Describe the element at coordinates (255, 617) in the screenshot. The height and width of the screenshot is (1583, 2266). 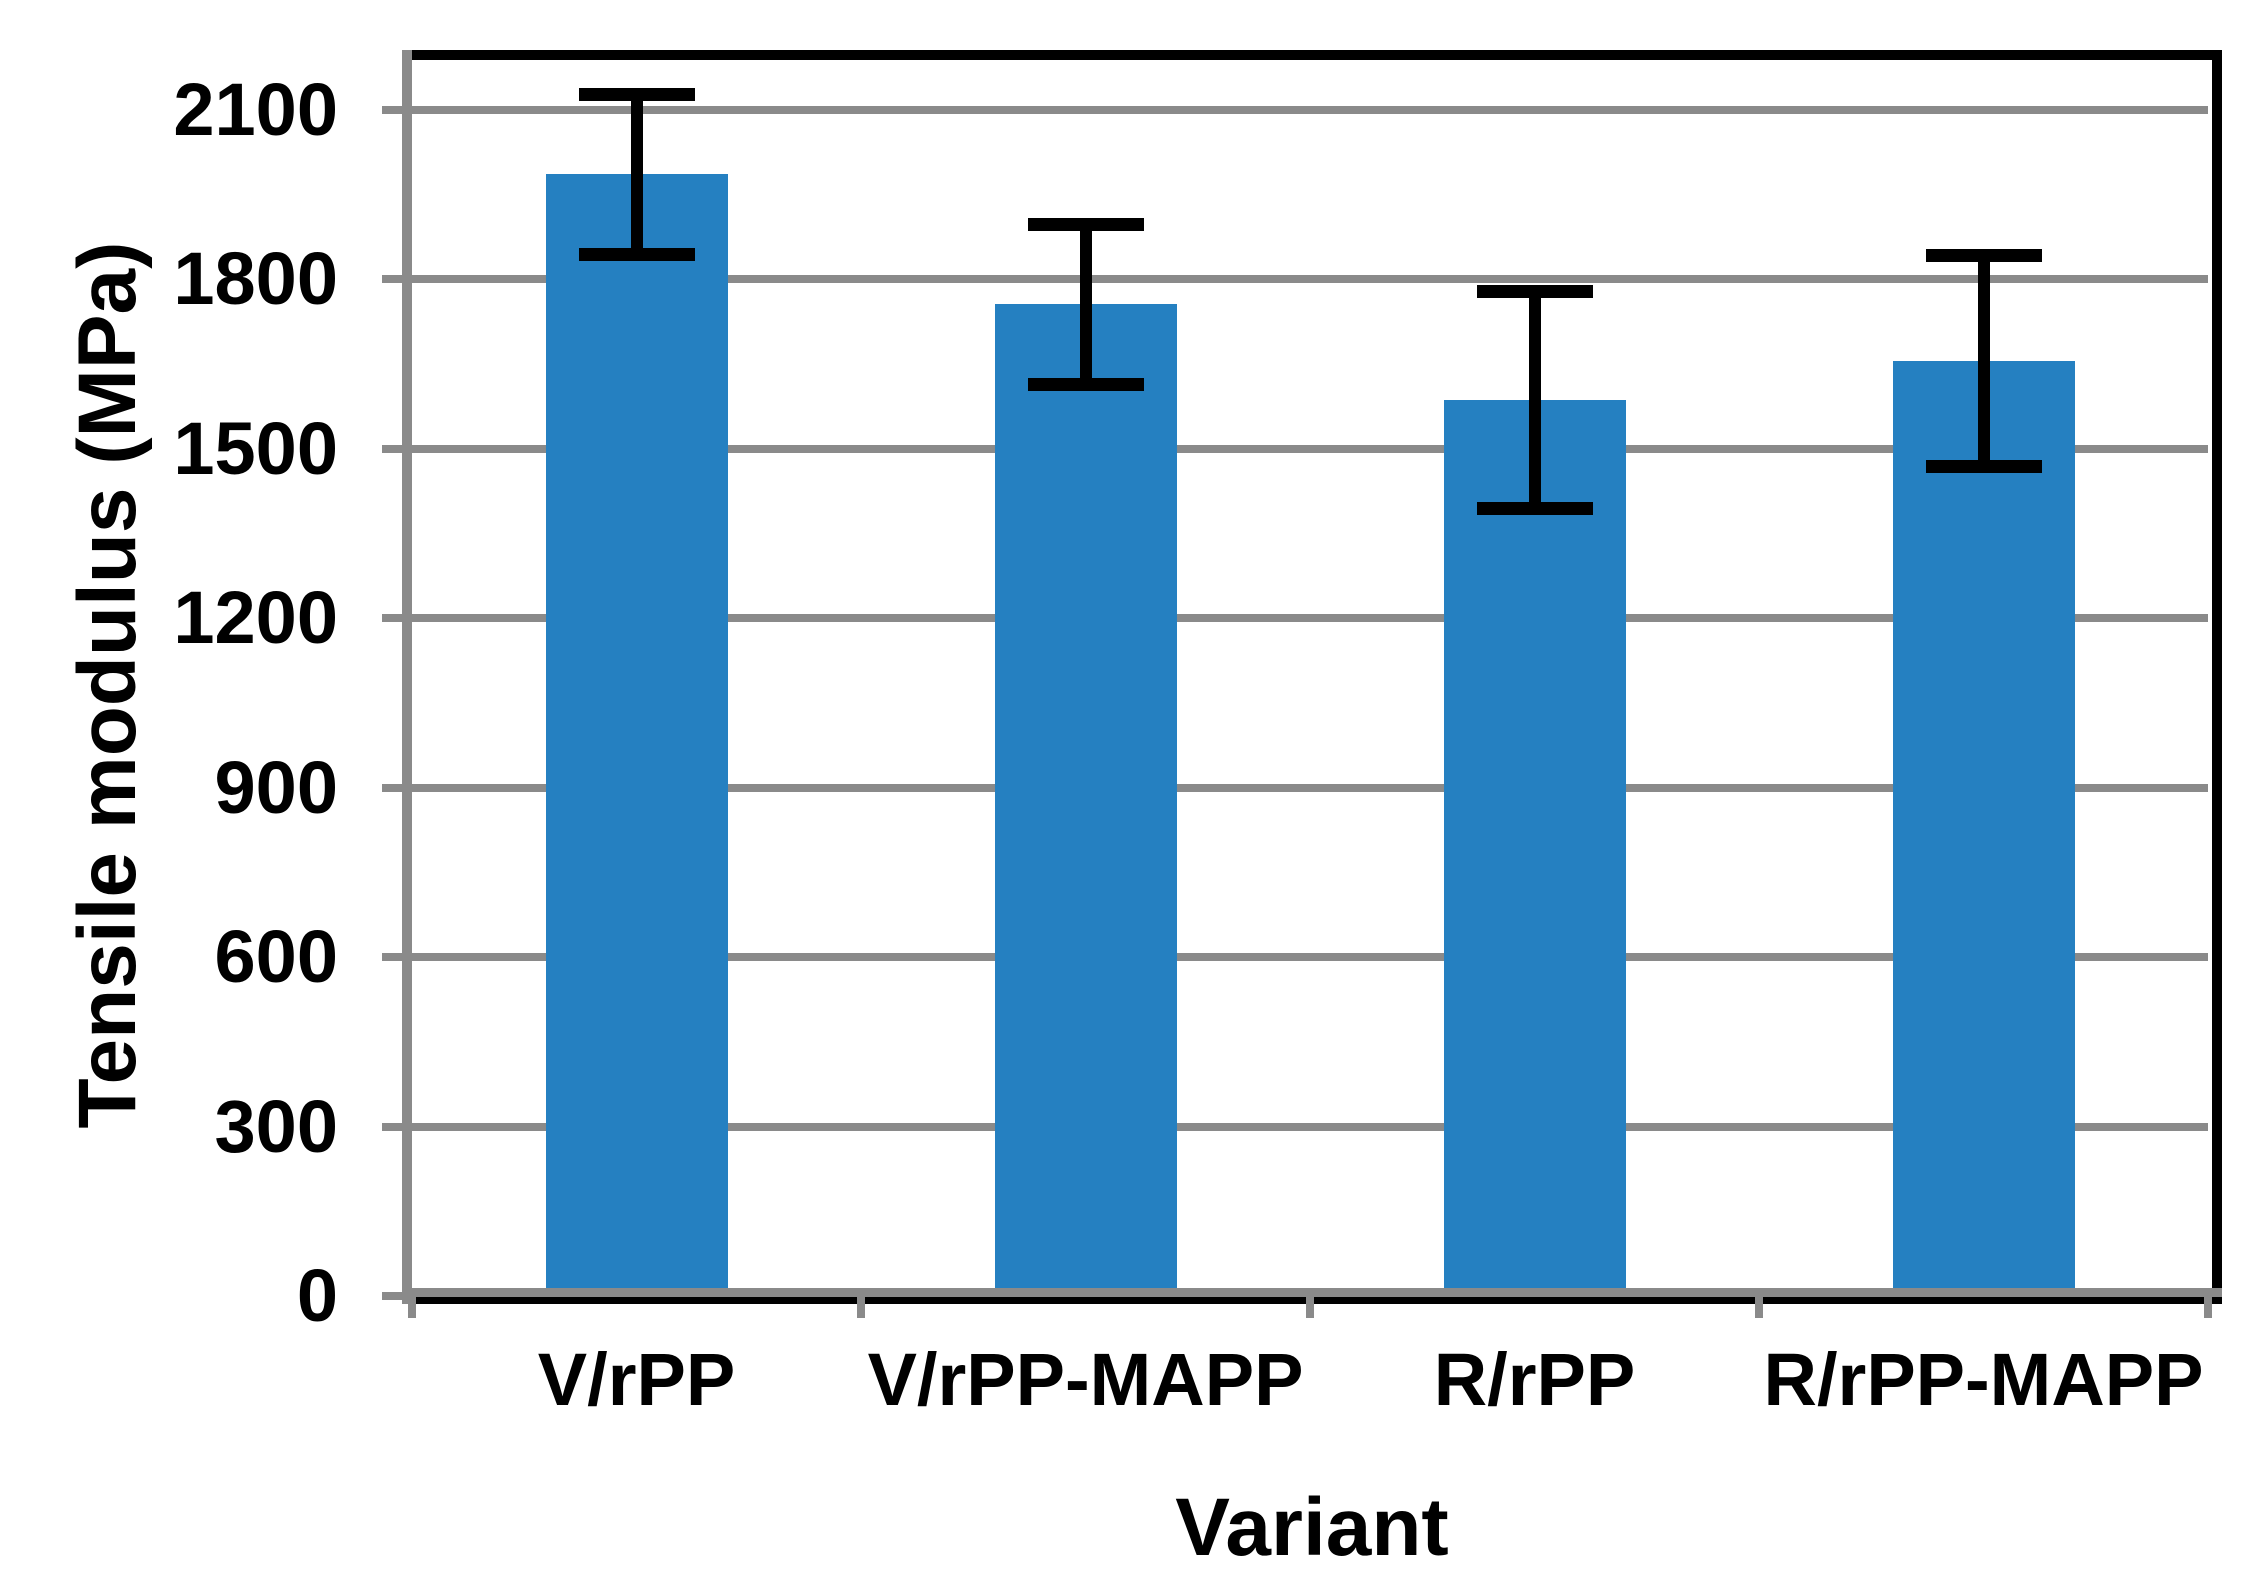
I see `y-tick-label-1200: 1200` at that location.